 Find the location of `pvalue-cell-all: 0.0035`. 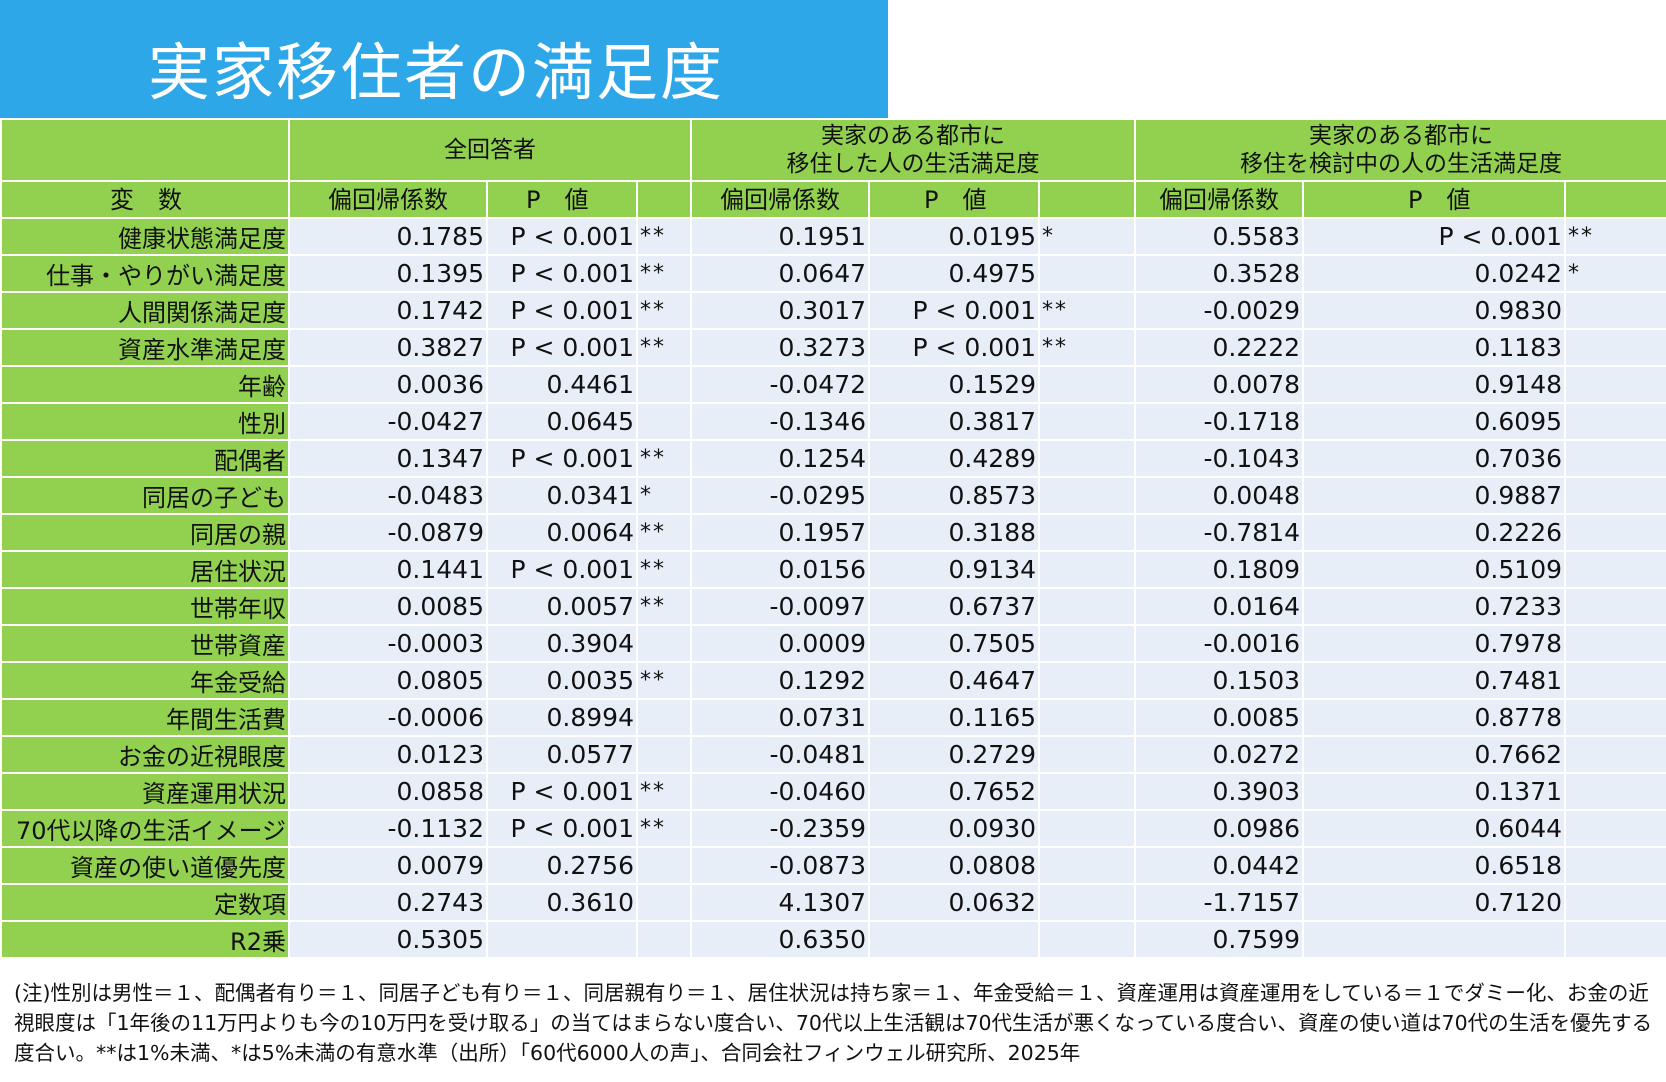

pvalue-cell-all: 0.0035 is located at coordinates (562, 680).